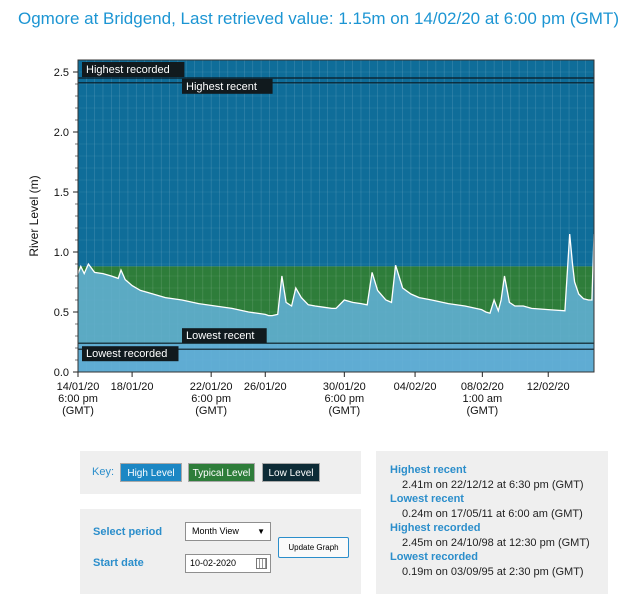 This screenshot has height=601, width=622. Describe the element at coordinates (211, 387) in the screenshot. I see `x-tick-label: 22/01/20` at that location.